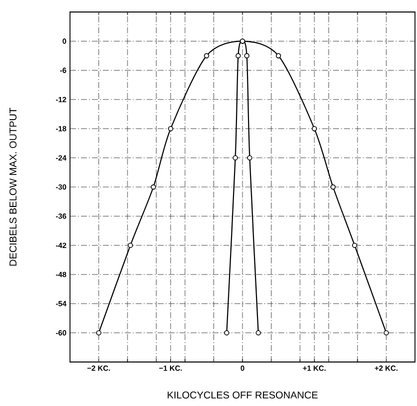  Describe the element at coordinates (243, 395) in the screenshot. I see `x-axis-title: KILOCYCLES OFF RESONANCE` at that location.